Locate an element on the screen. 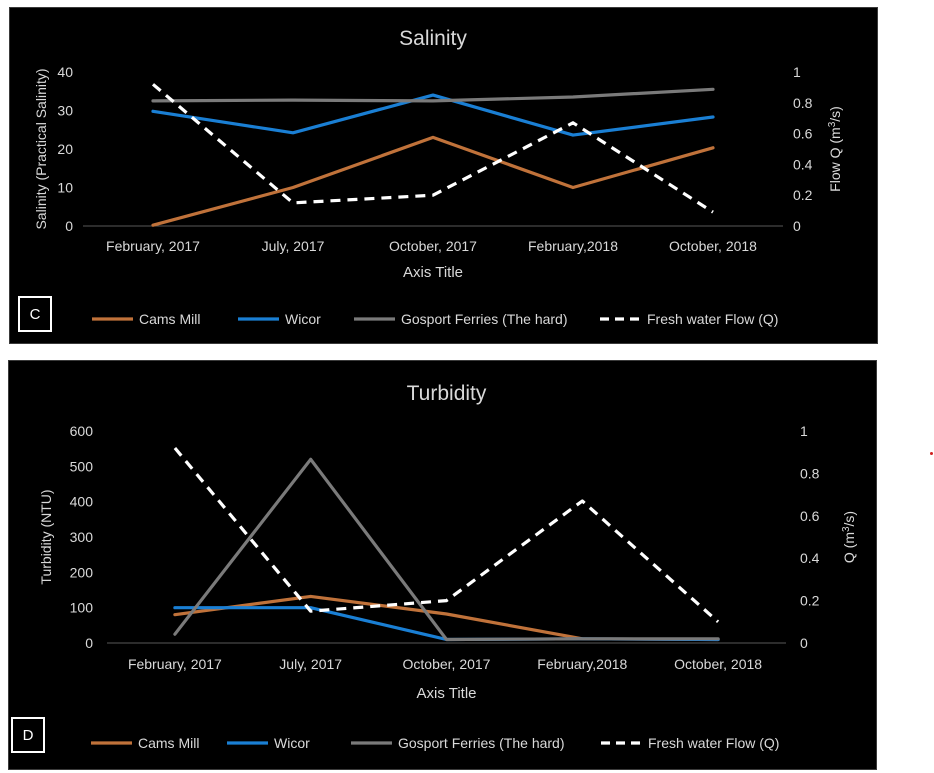 The image size is (934, 773). y-tick-label: 30 is located at coordinates (65, 111).